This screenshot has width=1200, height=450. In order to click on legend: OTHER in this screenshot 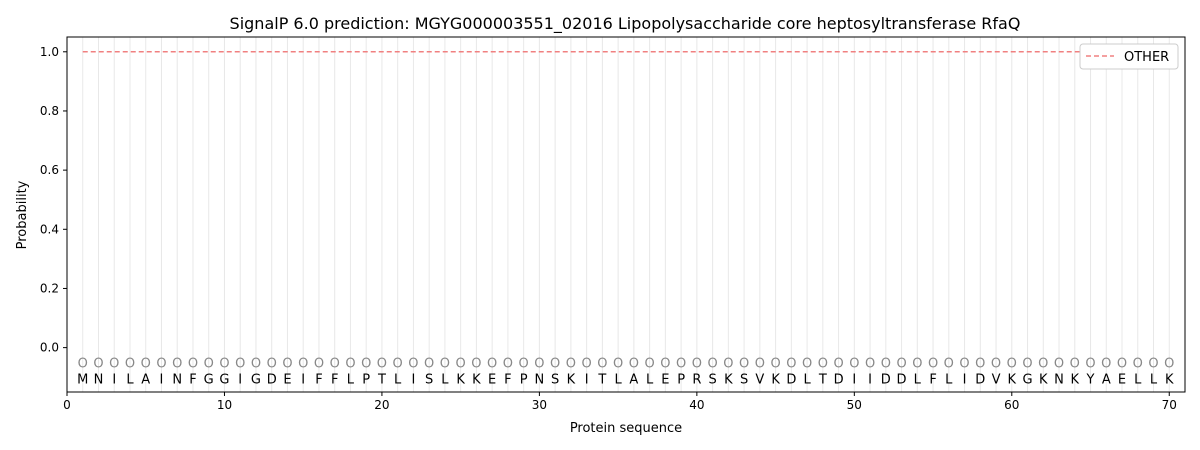, I will do `click(1129, 56)`.